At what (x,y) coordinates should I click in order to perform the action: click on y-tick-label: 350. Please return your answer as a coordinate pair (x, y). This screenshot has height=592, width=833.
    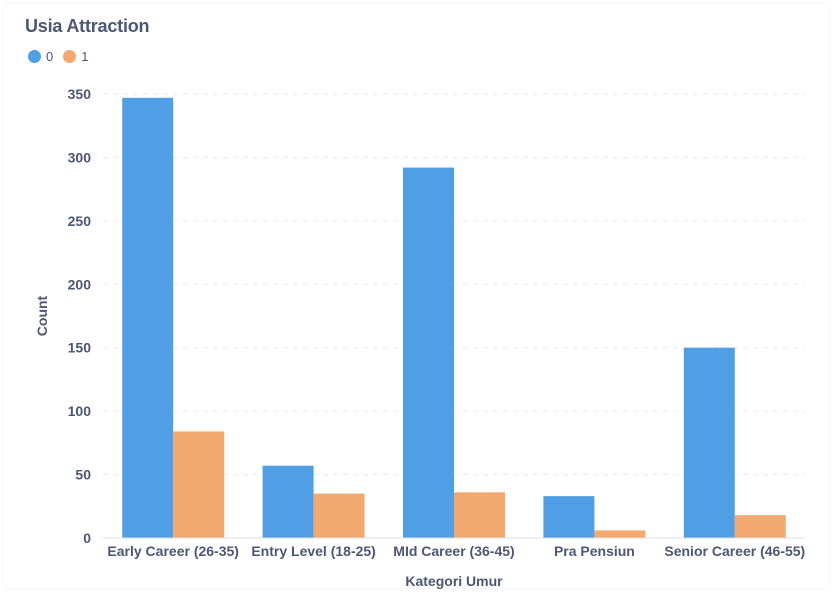
    Looking at the image, I should click on (80, 94).